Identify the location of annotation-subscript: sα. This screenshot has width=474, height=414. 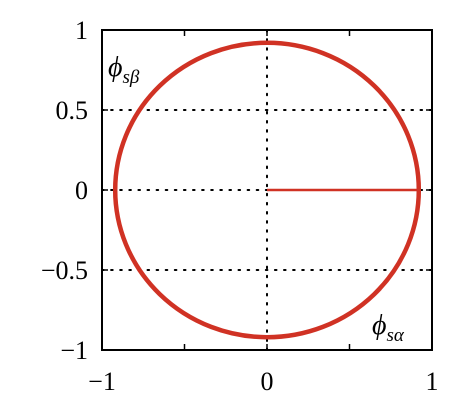
(396, 335).